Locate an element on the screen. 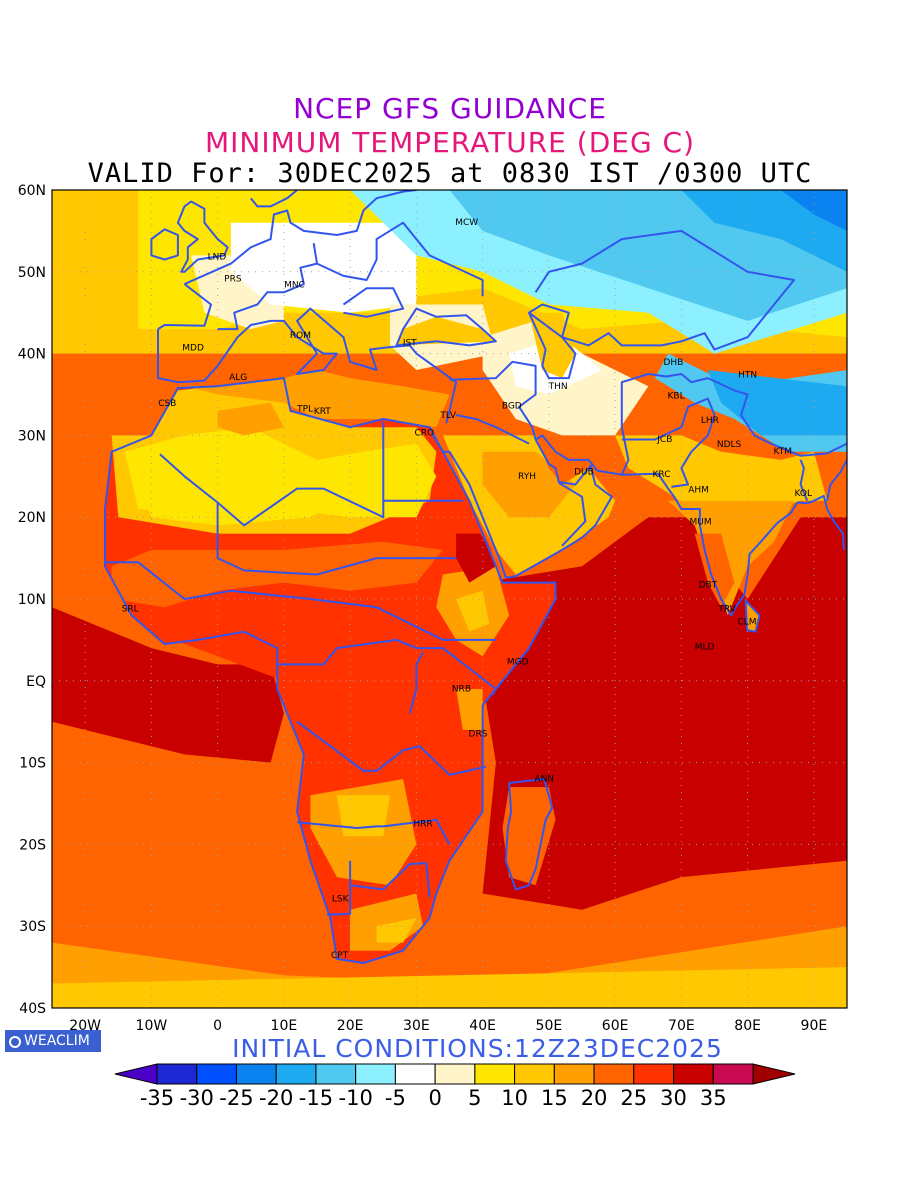 Image resolution: width=900 pixels, height=1200 pixels. lat-tick-label: 10N is located at coordinates (32, 600).